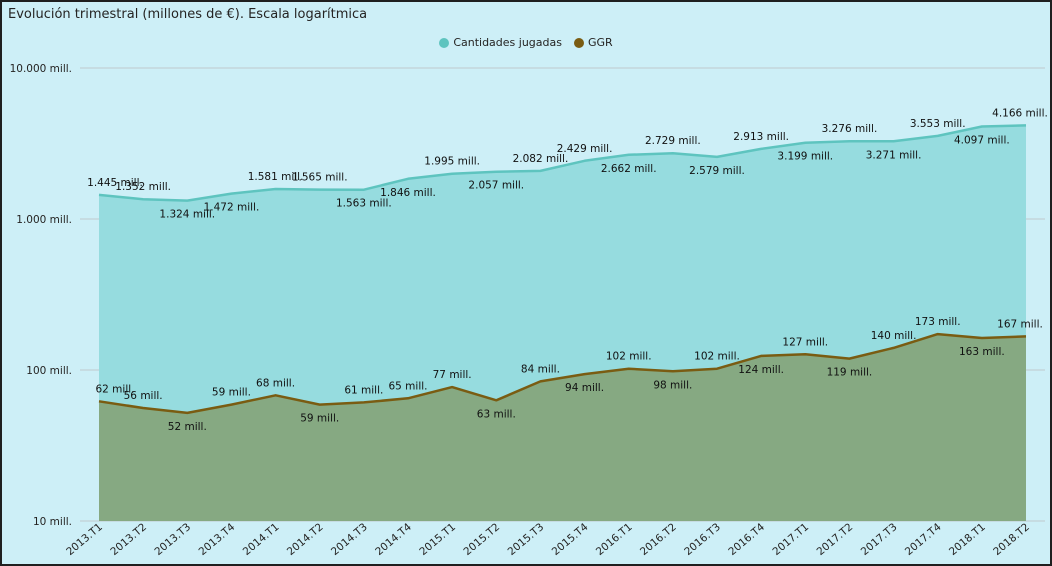 Image resolution: width=1052 pixels, height=566 pixels. Describe the element at coordinates (614, 539) in the screenshot. I see `x-tick-label: 2016.T1` at that location.